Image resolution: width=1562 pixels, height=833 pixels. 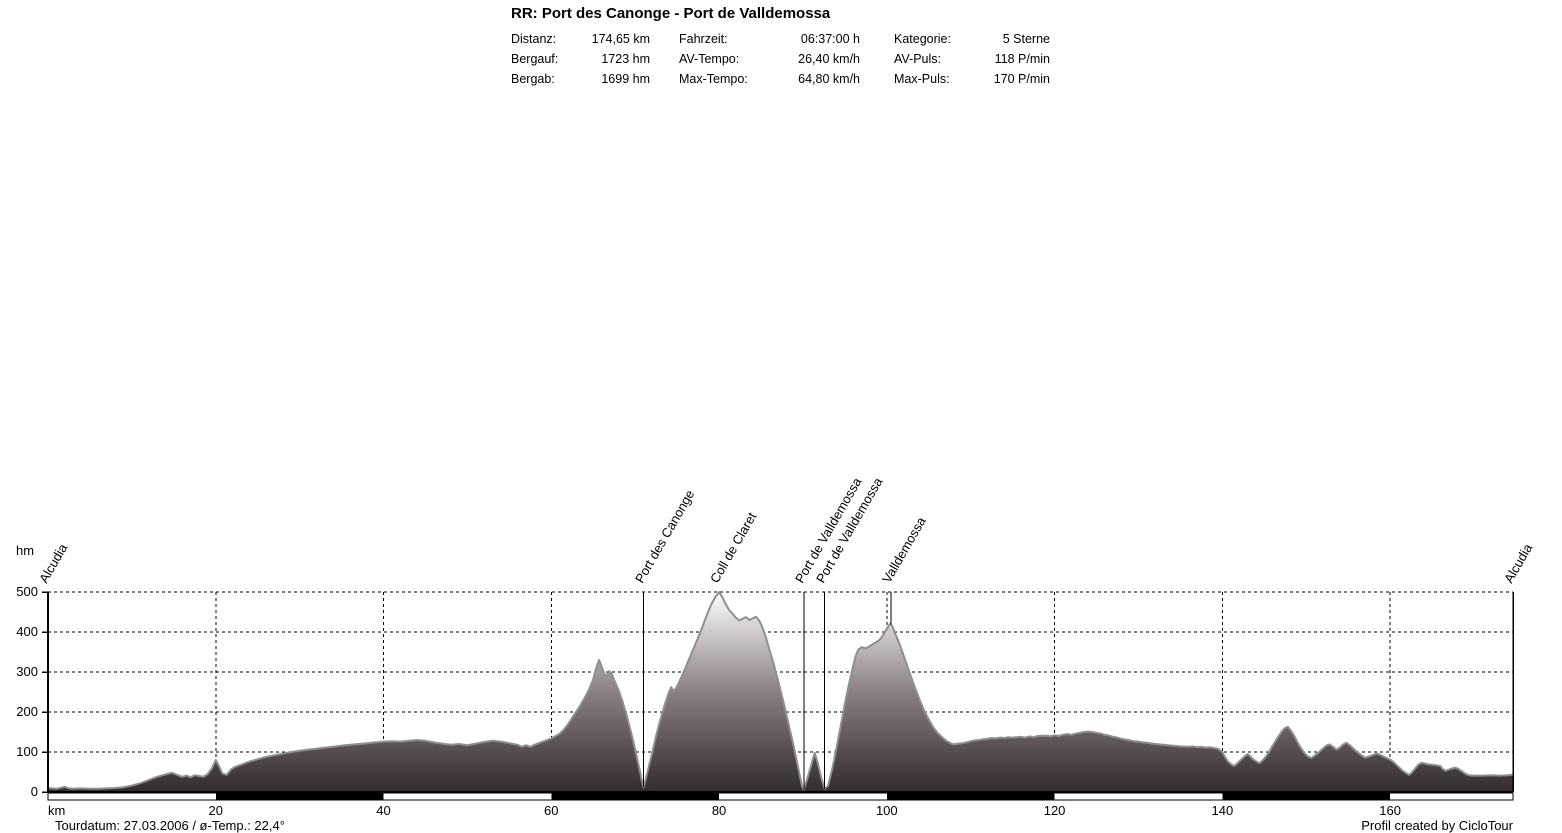 I want to click on stat-pair: Bergab: 1699 hm, so click(x=580, y=79).